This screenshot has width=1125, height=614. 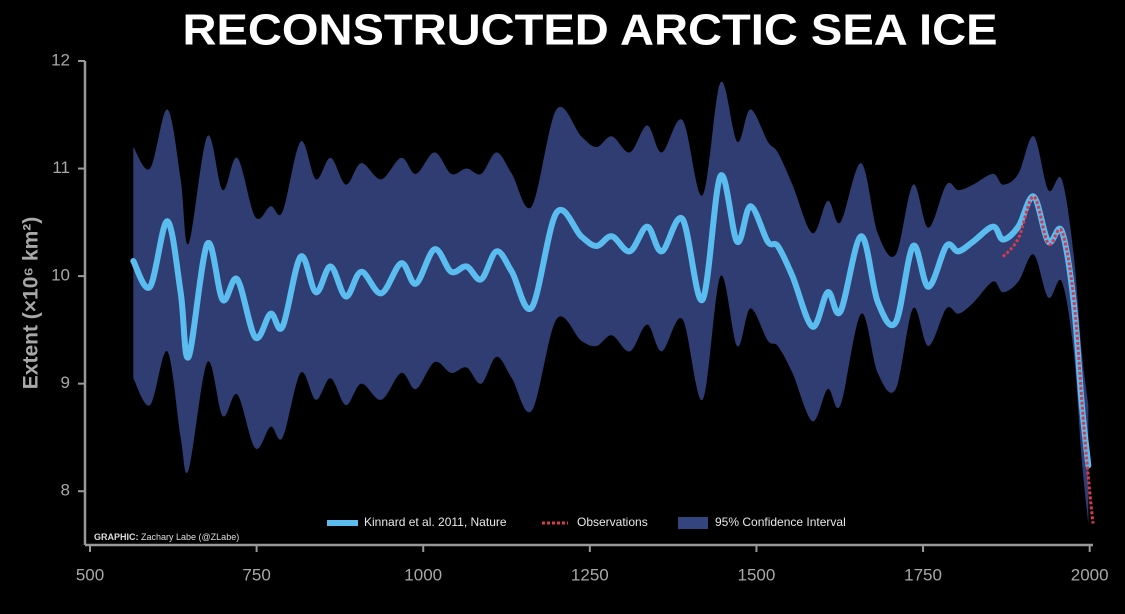 I want to click on legend-label: Kinnard et al. 2011, Nature, so click(x=435, y=522).